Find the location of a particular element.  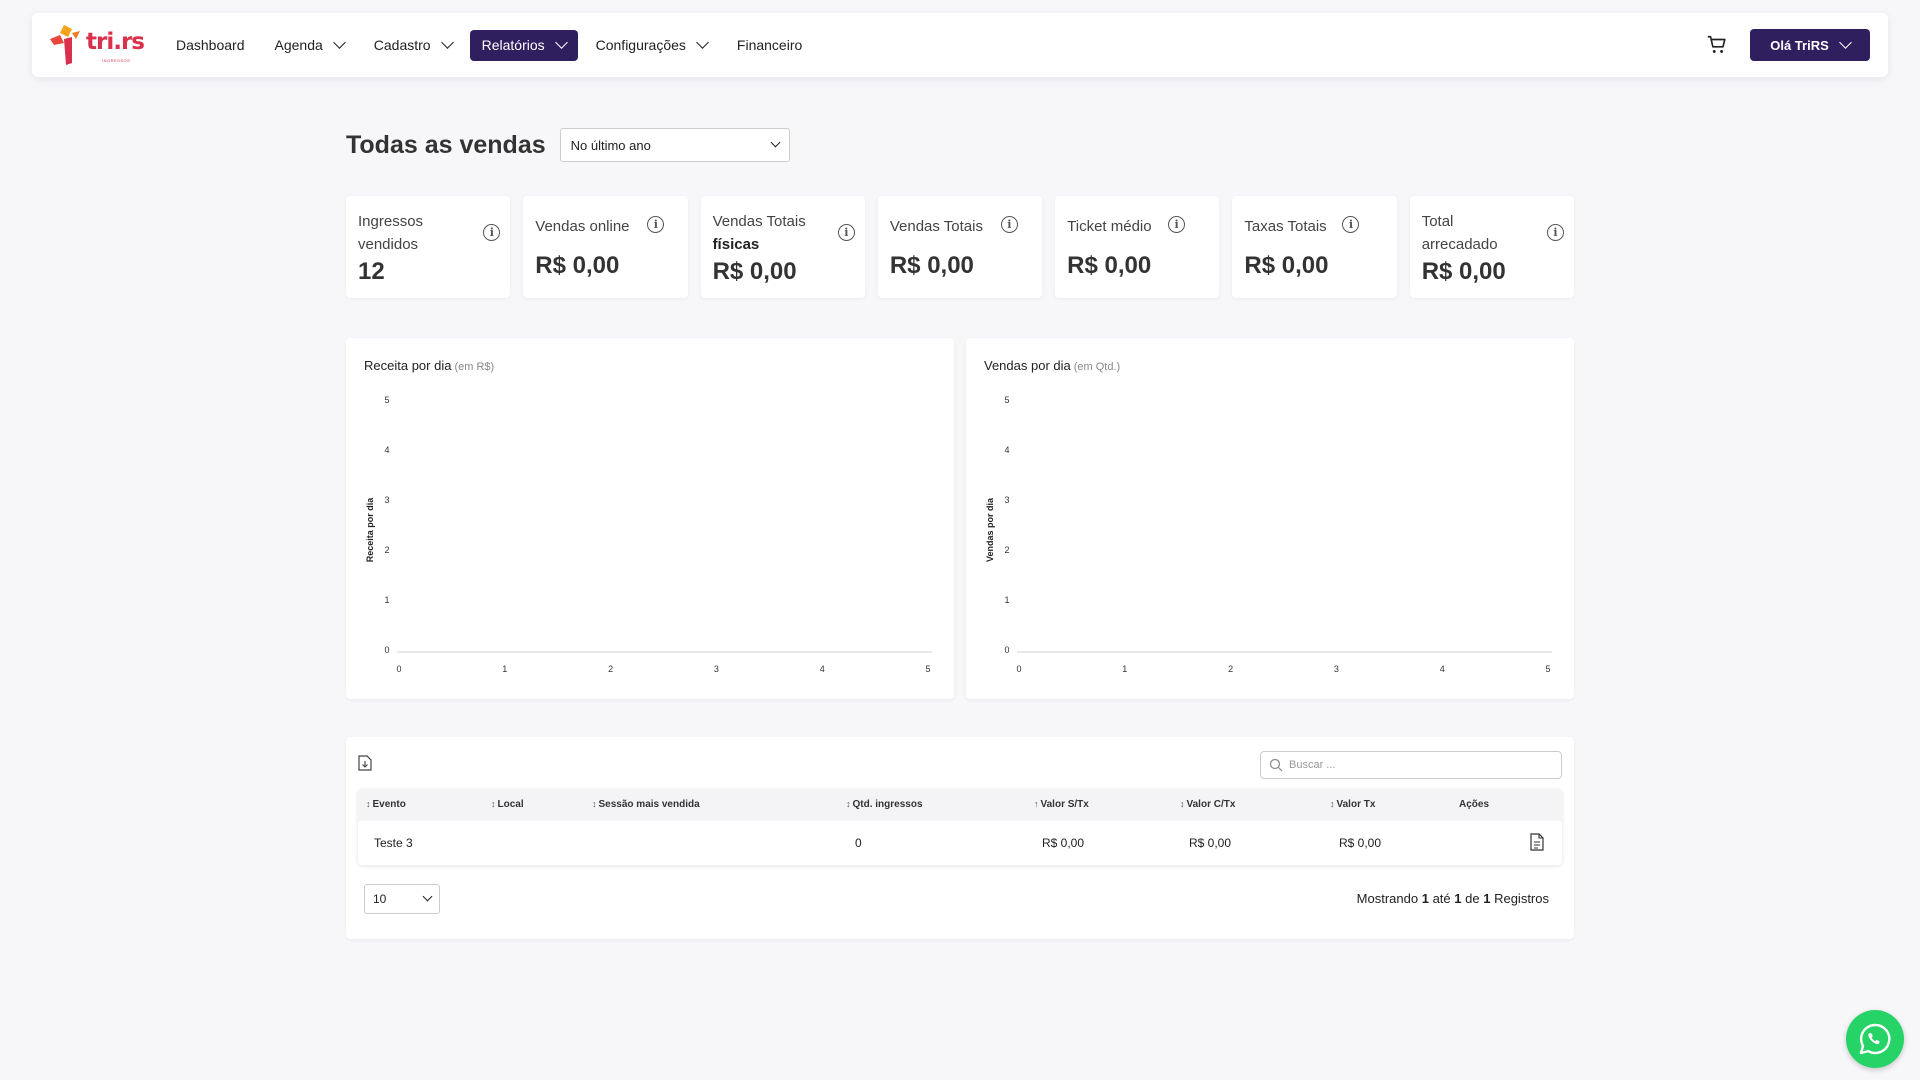

column-header-local: ↕ Local is located at coordinates (507, 804).